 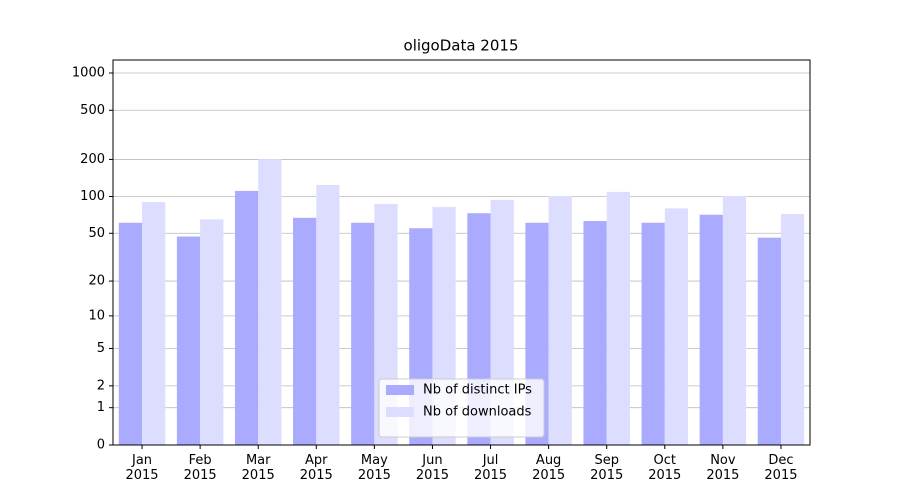 What do you see at coordinates (101, 385) in the screenshot?
I see `y-tick-label: 2` at bounding box center [101, 385].